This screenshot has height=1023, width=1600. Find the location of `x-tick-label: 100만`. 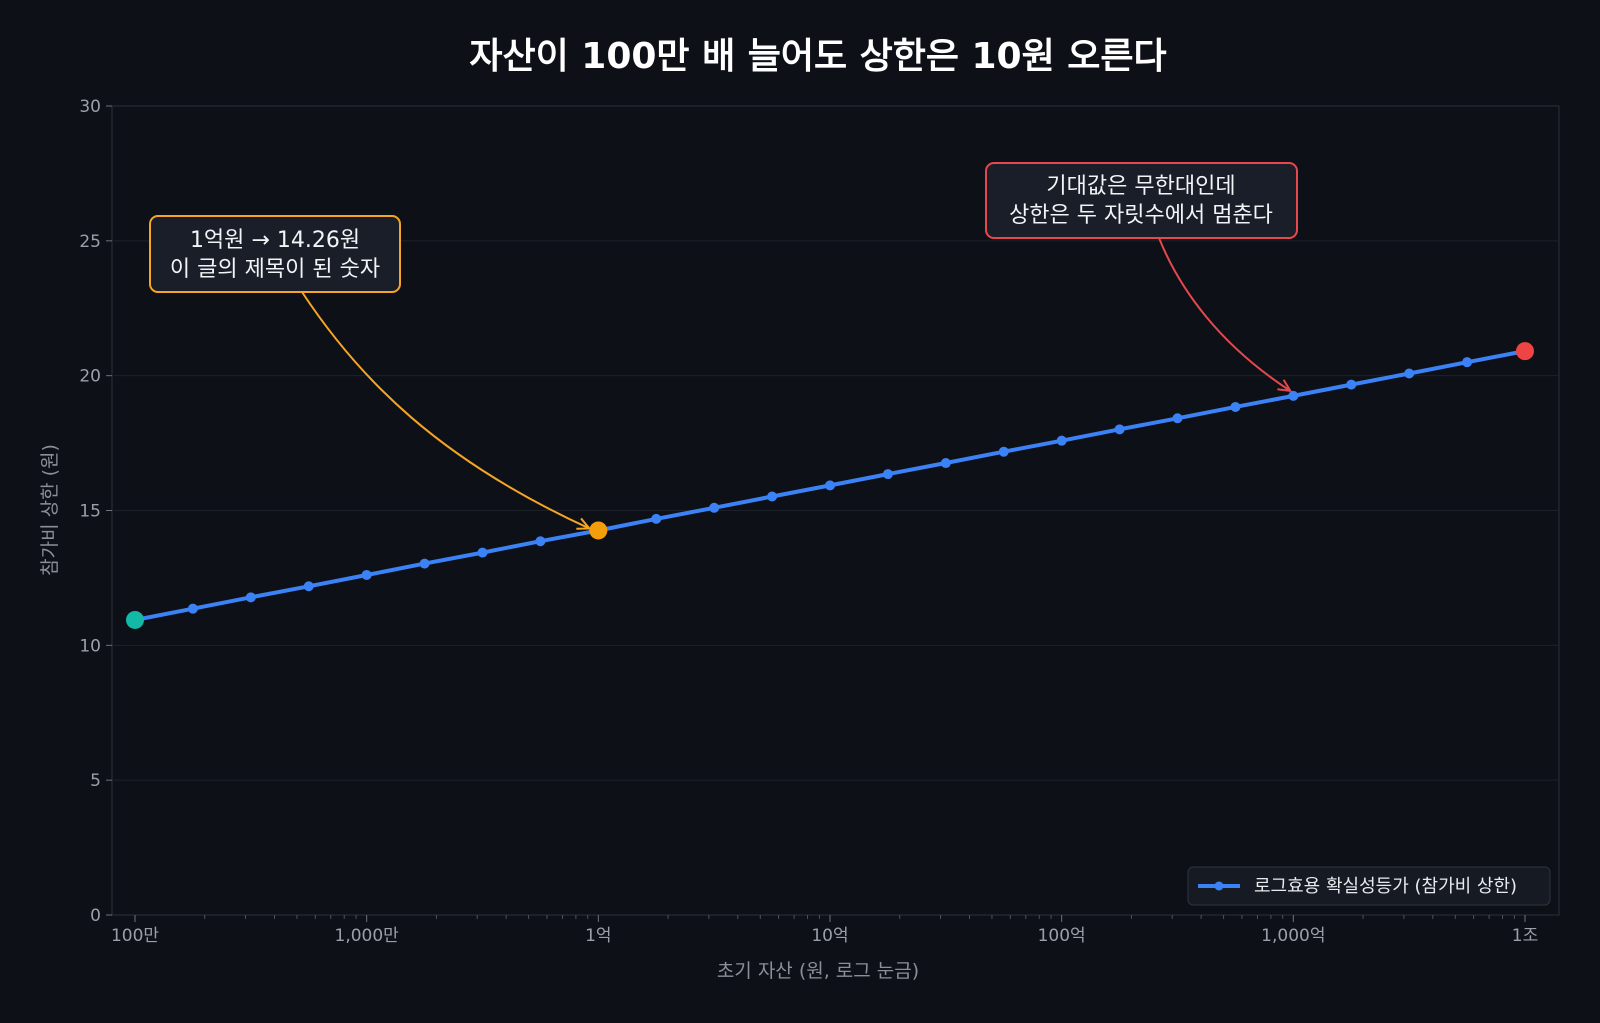

x-tick-label: 100만 is located at coordinates (135, 936).